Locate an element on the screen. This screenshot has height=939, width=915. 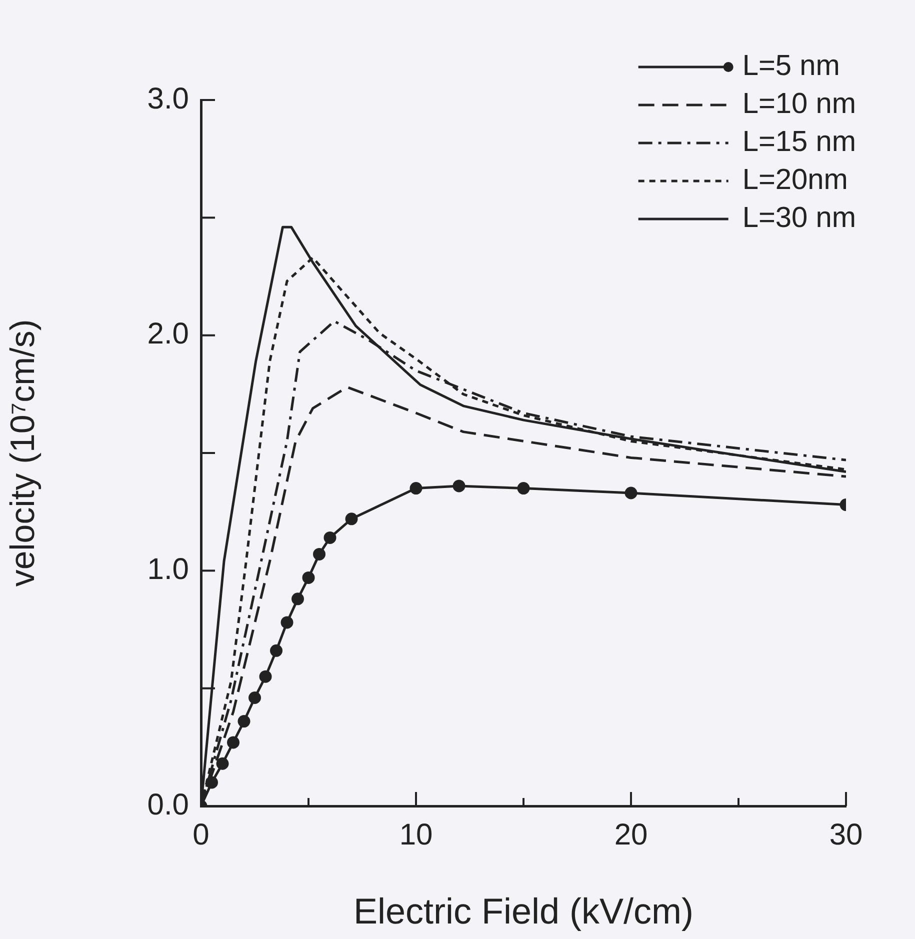
y-axis-title: velocity (10⁷cm/s) is located at coordinates (23, 453).